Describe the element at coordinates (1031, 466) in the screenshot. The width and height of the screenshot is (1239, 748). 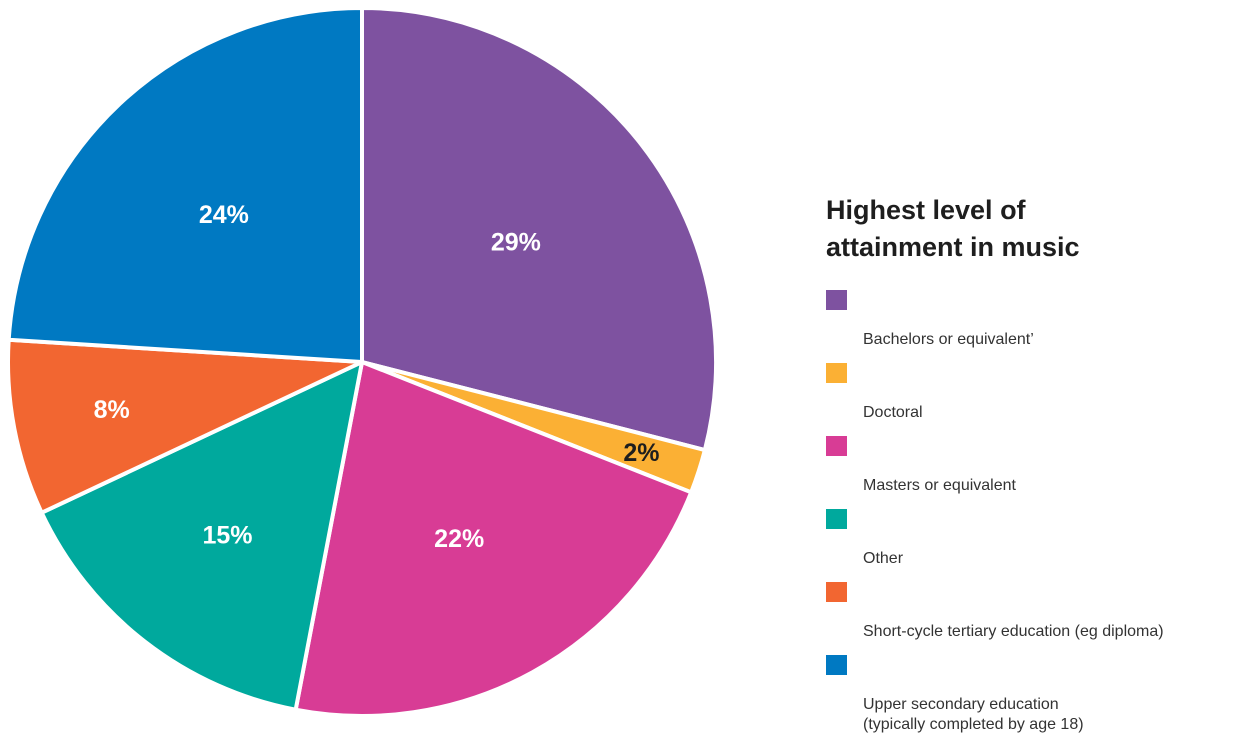
I see `legend-item-masters: Masters or equivalent` at that location.